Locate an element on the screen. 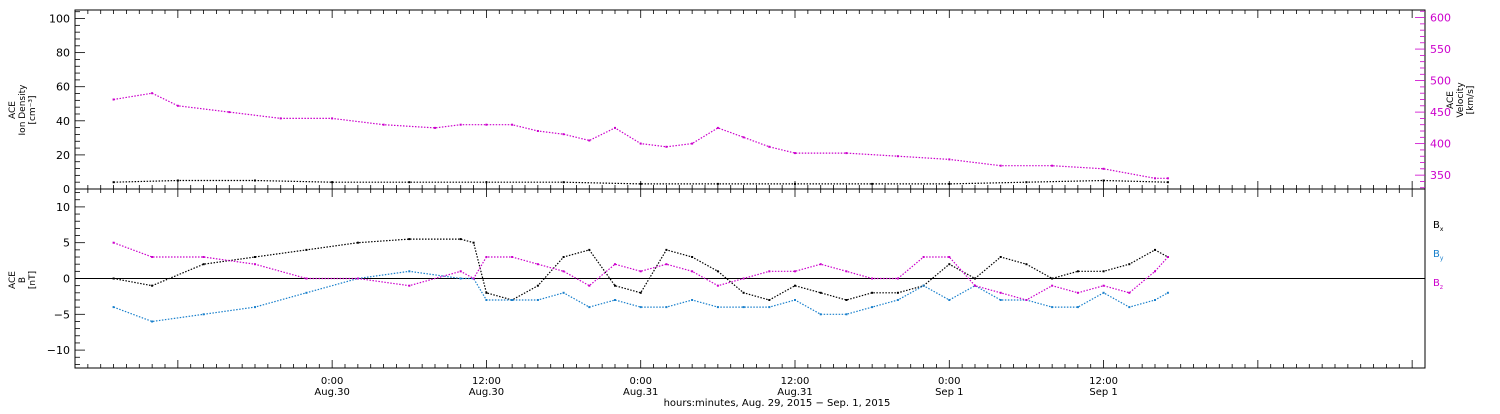  series-s0 is located at coordinates (640, 182).